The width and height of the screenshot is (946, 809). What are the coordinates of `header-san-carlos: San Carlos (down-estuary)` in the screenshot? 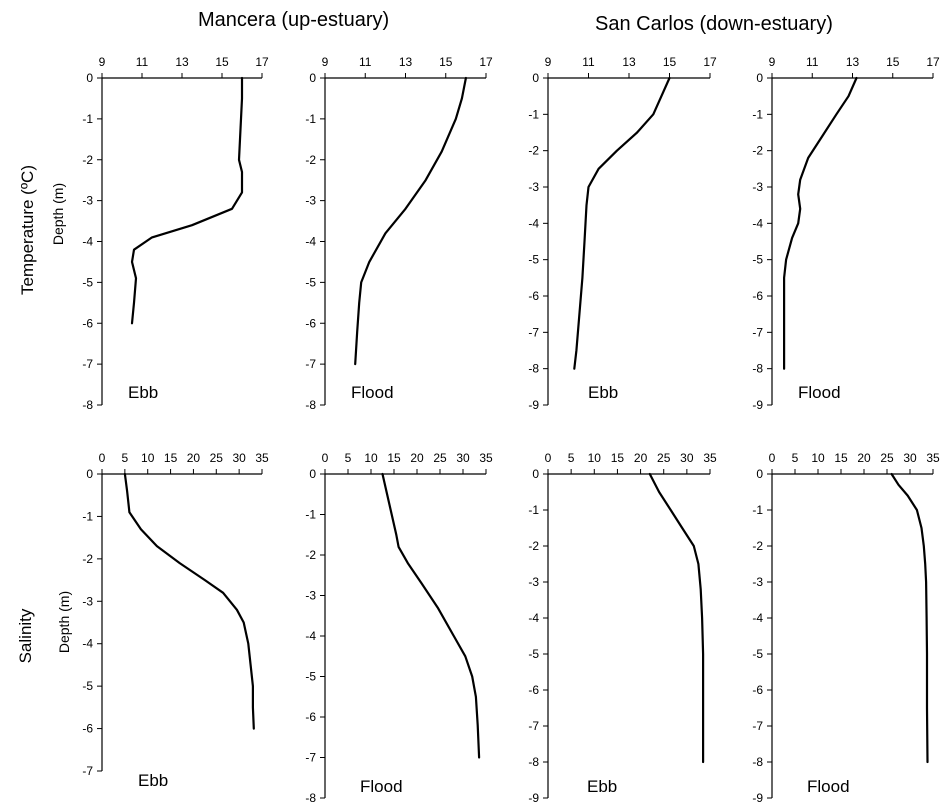 It's located at (714, 24).